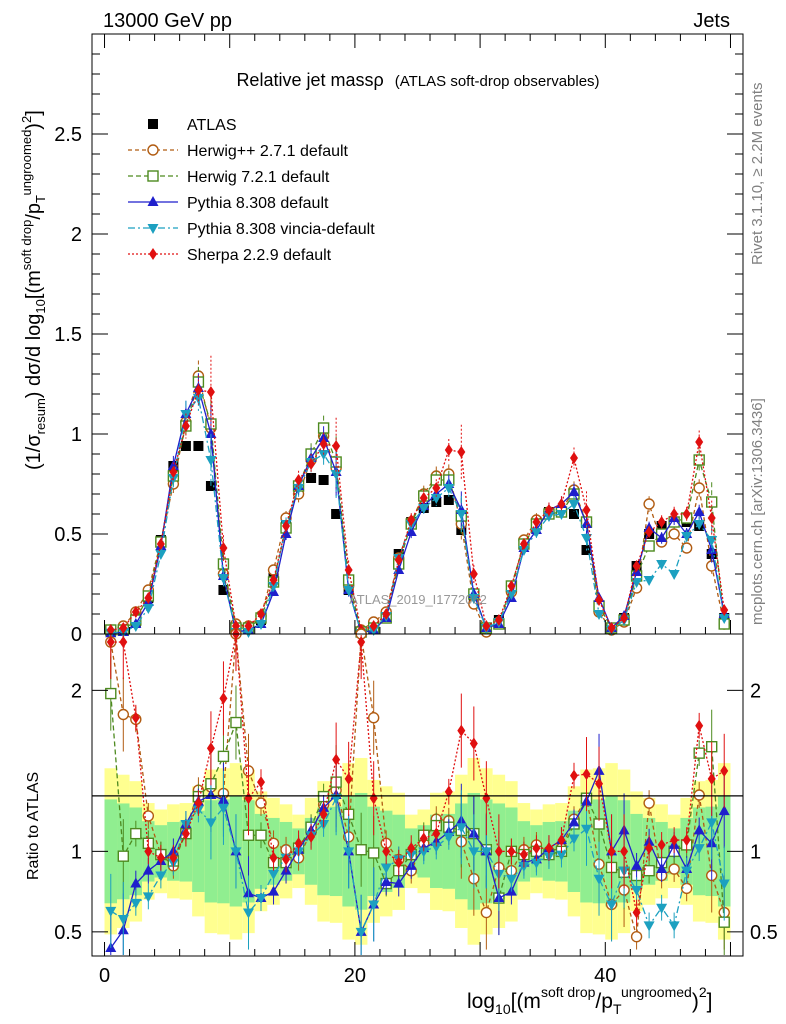  Describe the element at coordinates (212, 125) in the screenshot. I see `legend-label: ATLAS` at that location.